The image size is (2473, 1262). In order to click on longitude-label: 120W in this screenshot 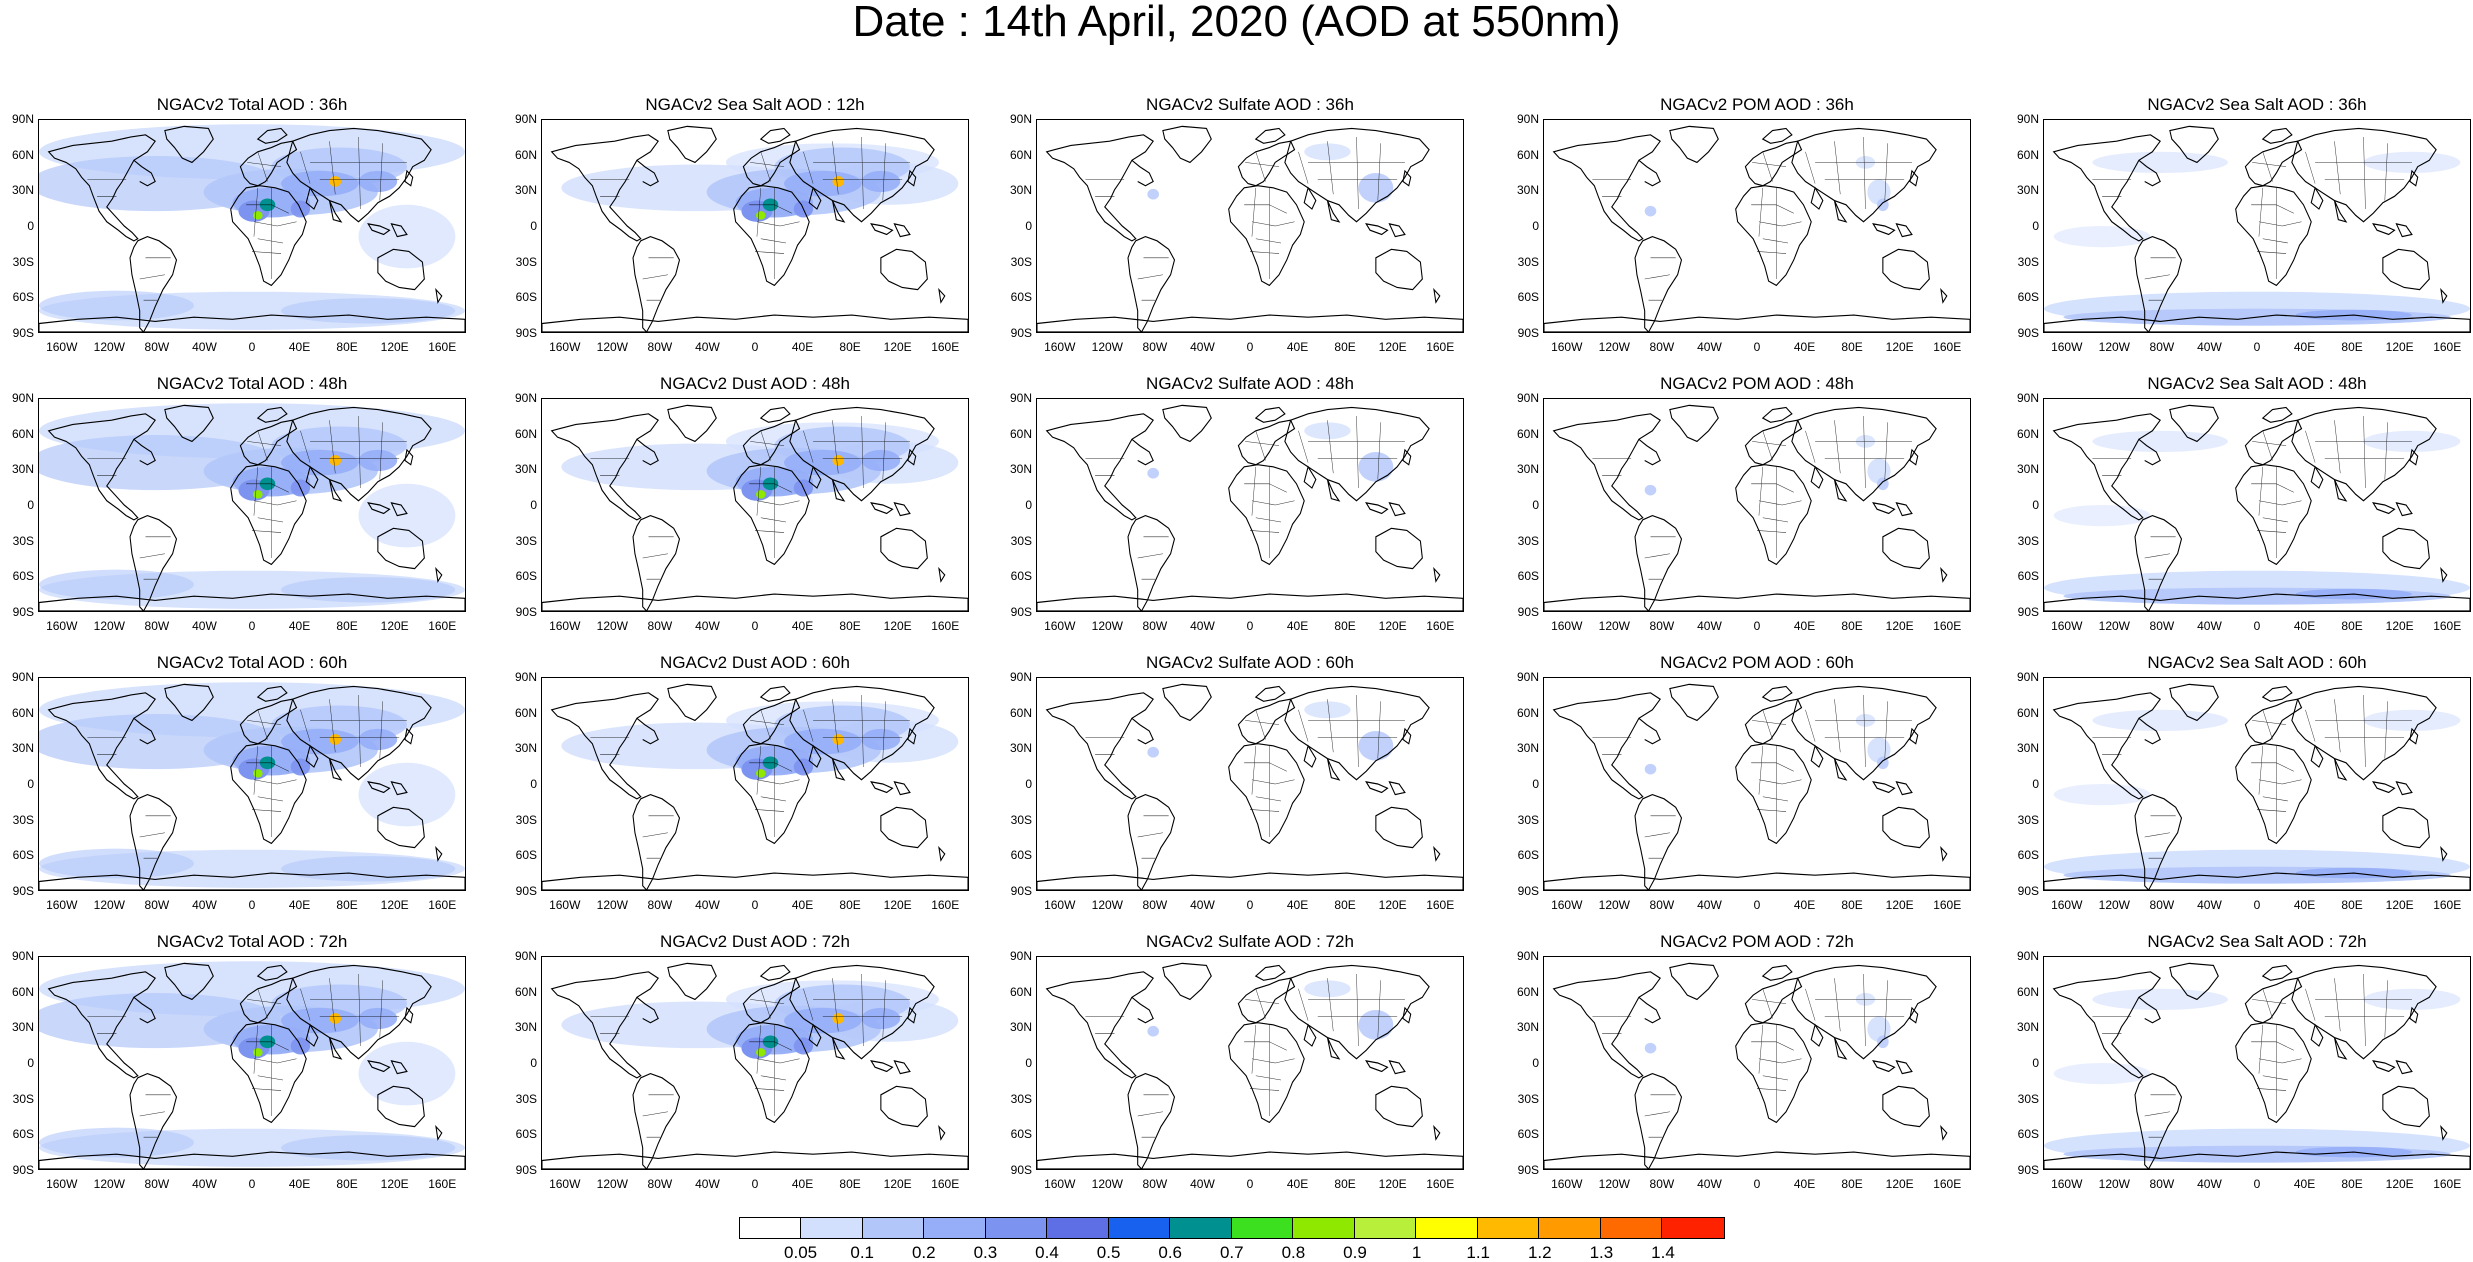, I will do `click(1614, 626)`.